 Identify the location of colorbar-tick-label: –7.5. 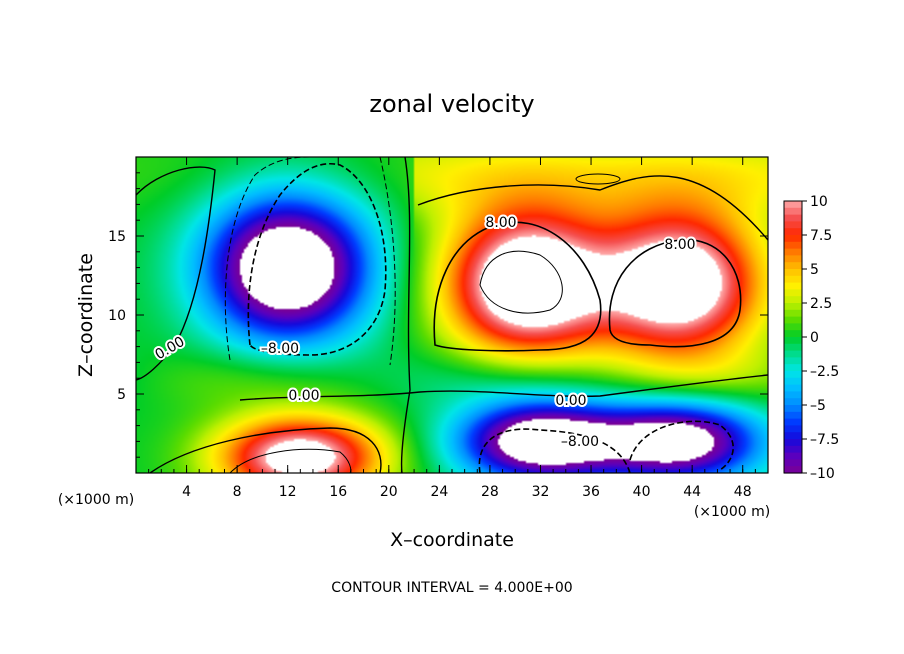
(824, 440).